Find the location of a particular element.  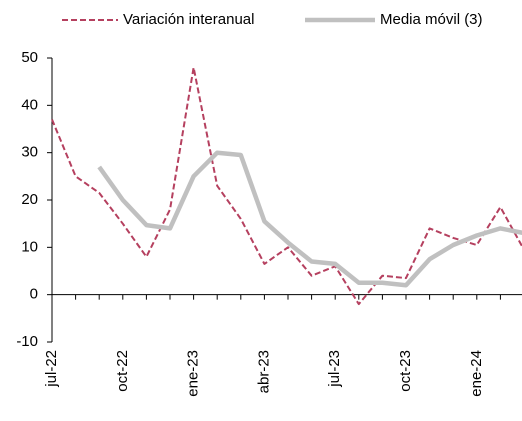

x-tick-label: jul-22 is located at coordinates (51, 369).